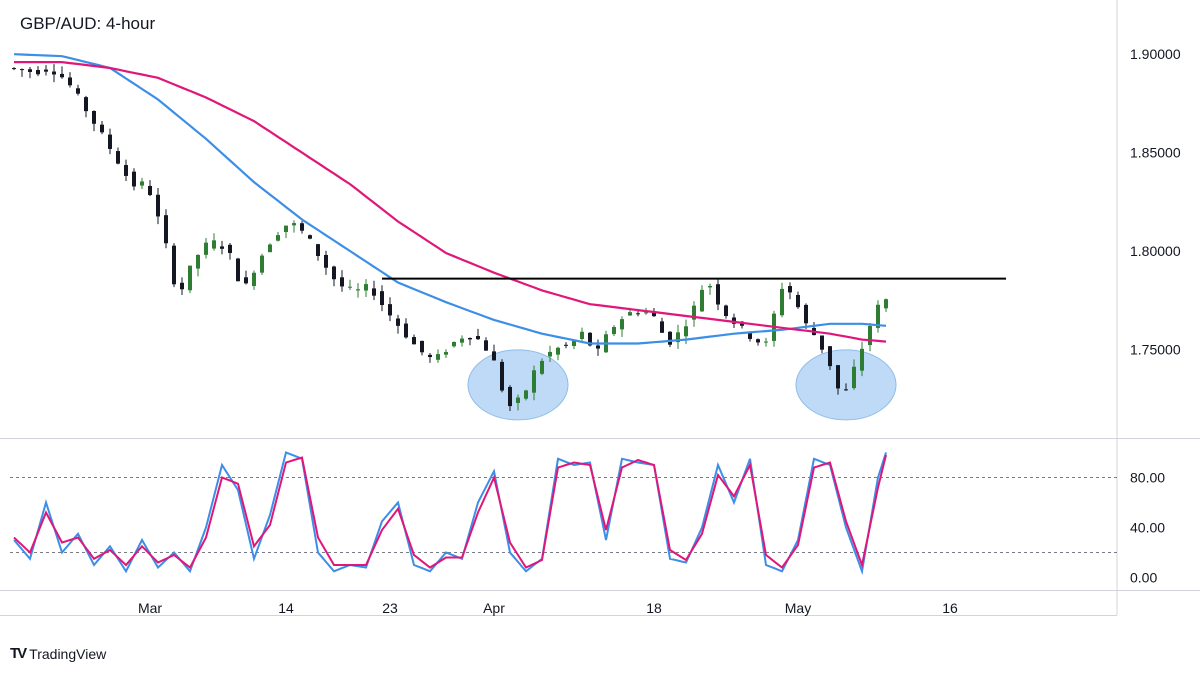 This screenshot has width=1200, height=675. What do you see at coordinates (1155, 251) in the screenshot?
I see `price-tick-label: 1.80000` at bounding box center [1155, 251].